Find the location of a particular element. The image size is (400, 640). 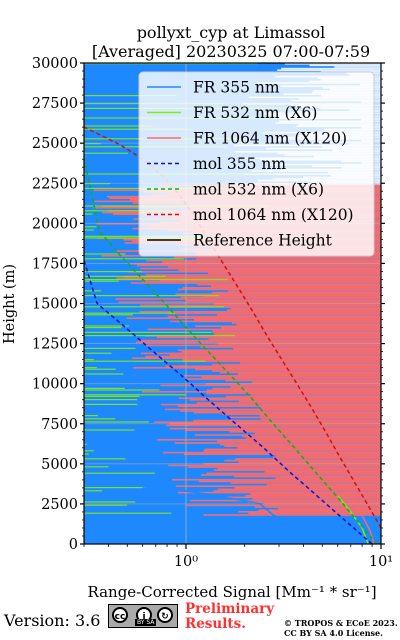

preliminary-line1: Preliminary is located at coordinates (230, 609).